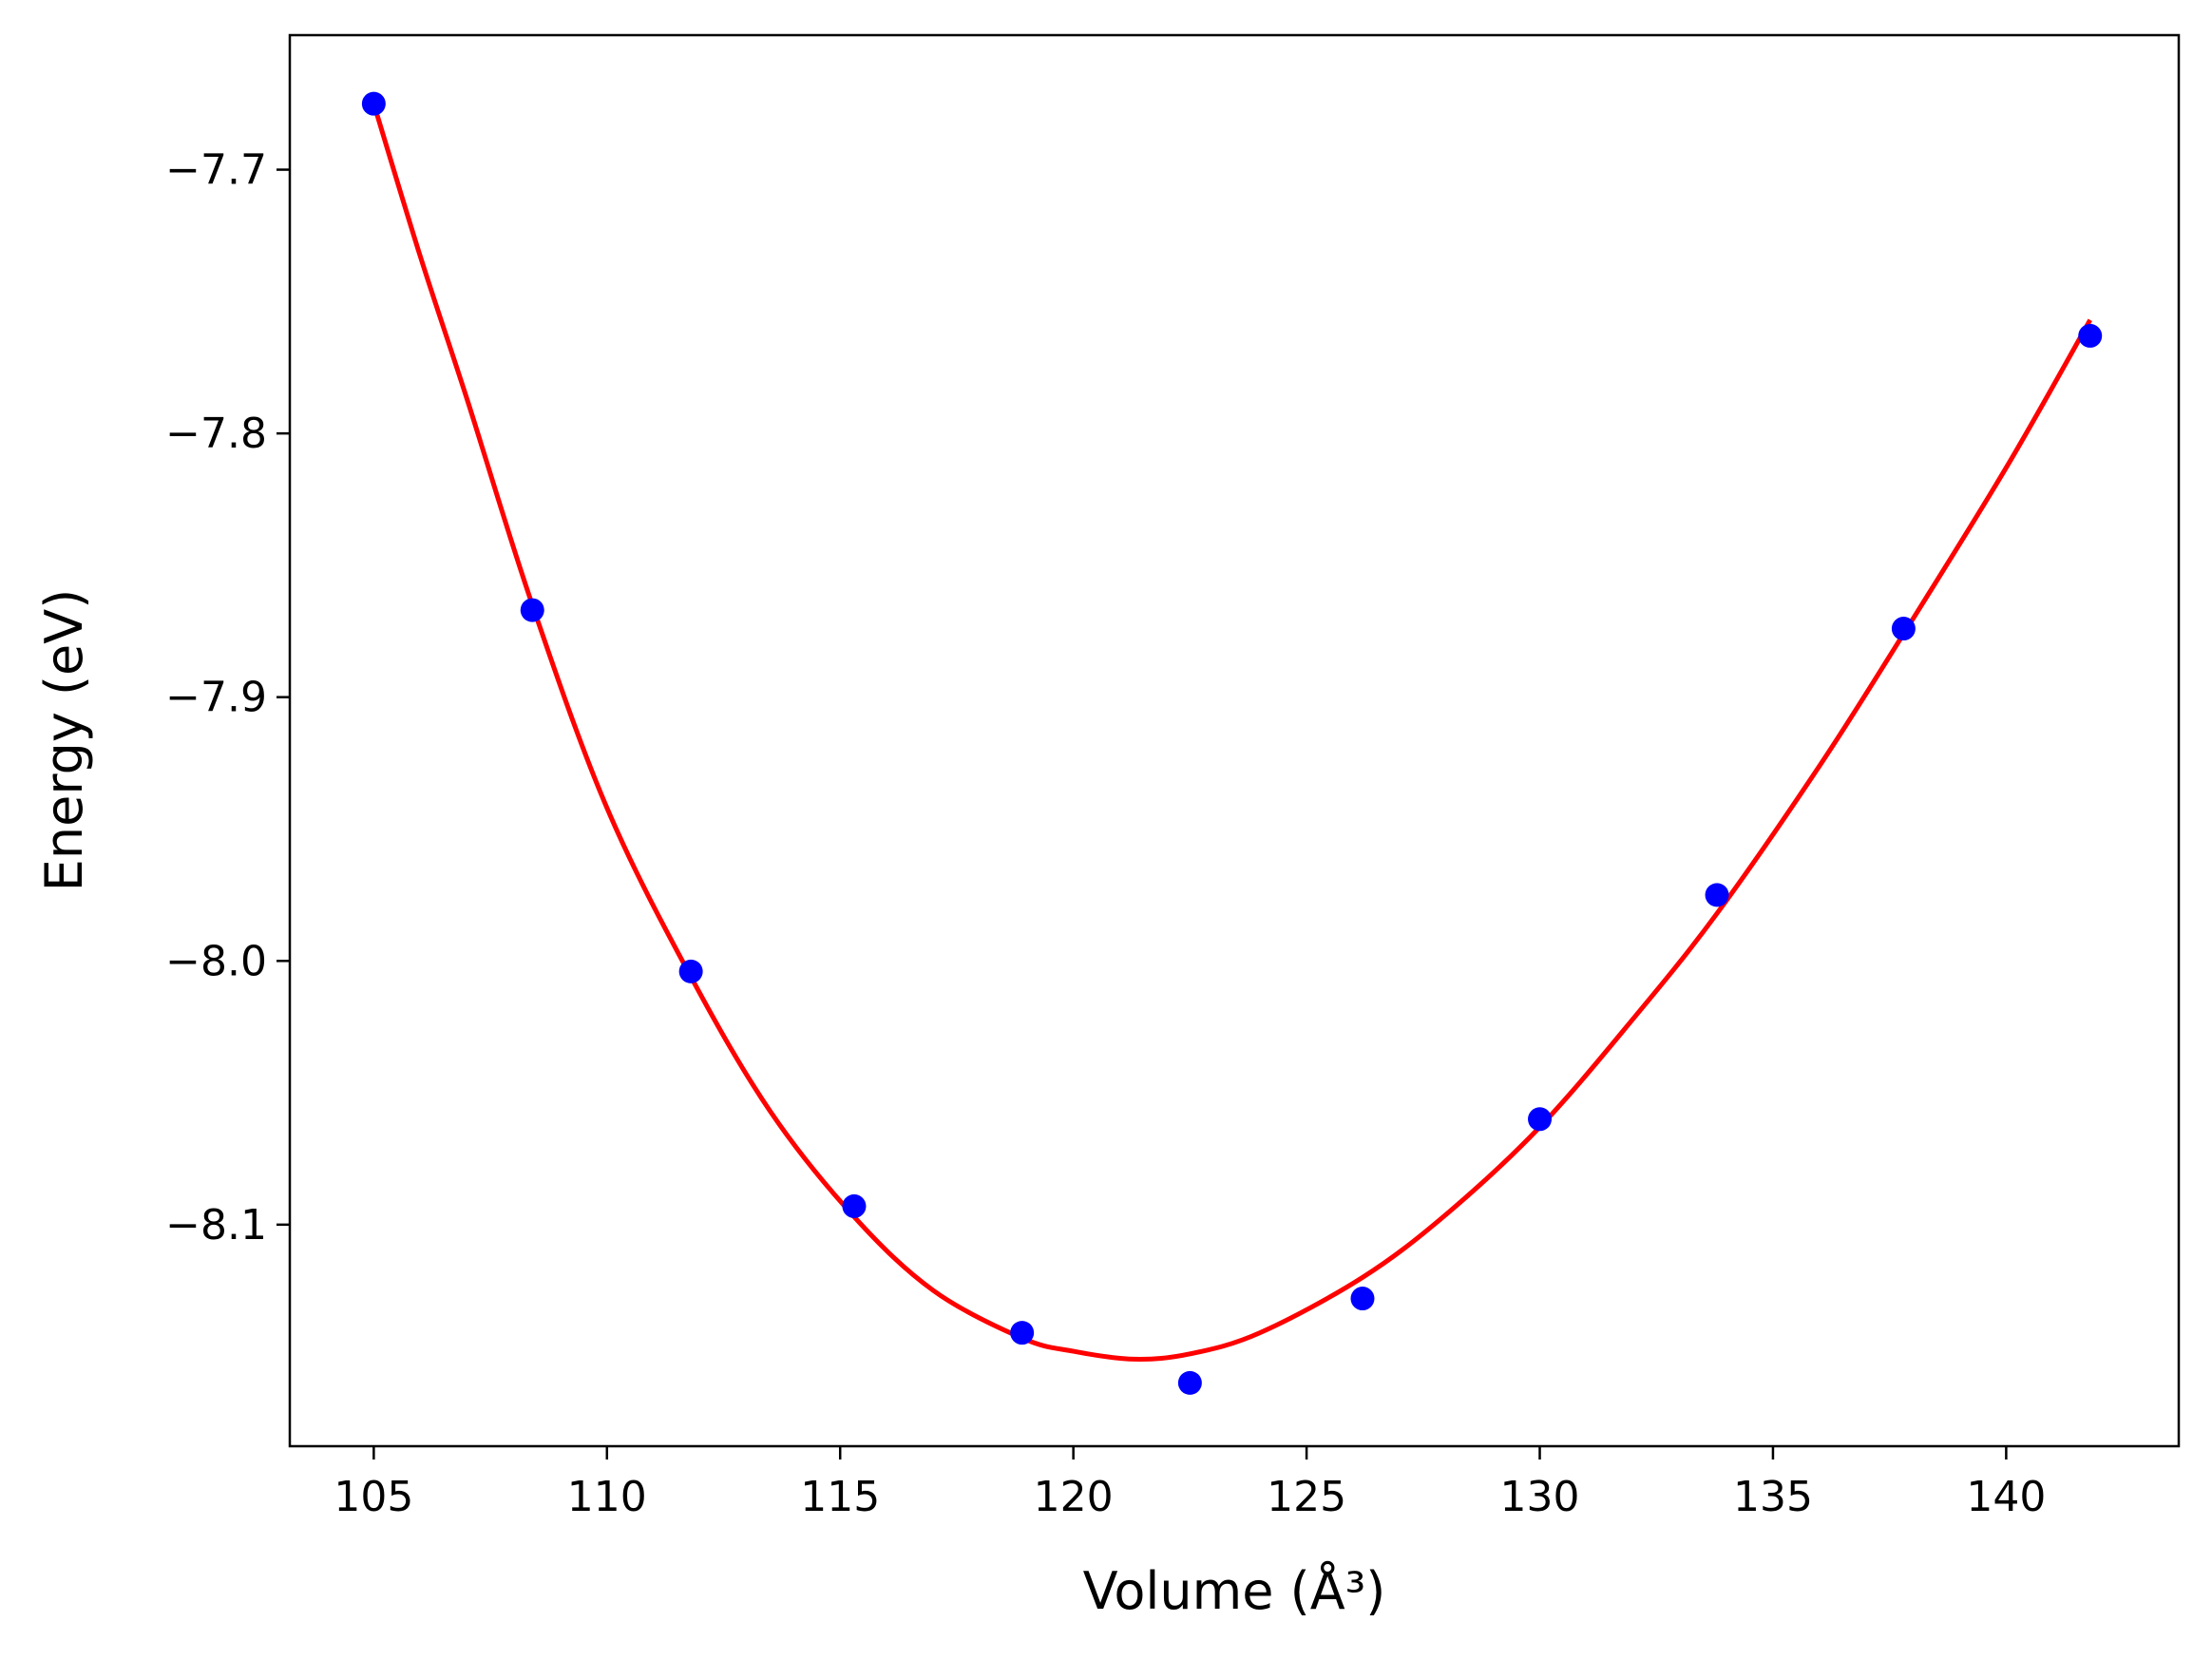  What do you see at coordinates (64, 740) in the screenshot?
I see `y-axis-label: Energy (eV)` at bounding box center [64, 740].